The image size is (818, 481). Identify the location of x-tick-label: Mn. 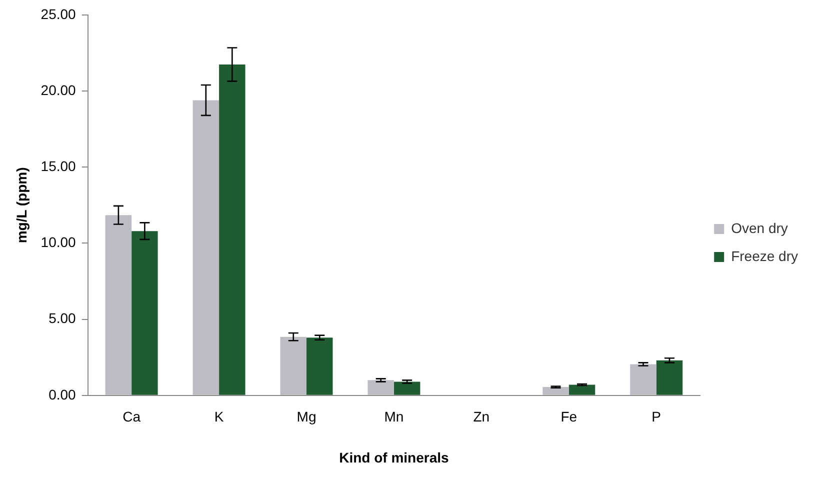
(394, 416).